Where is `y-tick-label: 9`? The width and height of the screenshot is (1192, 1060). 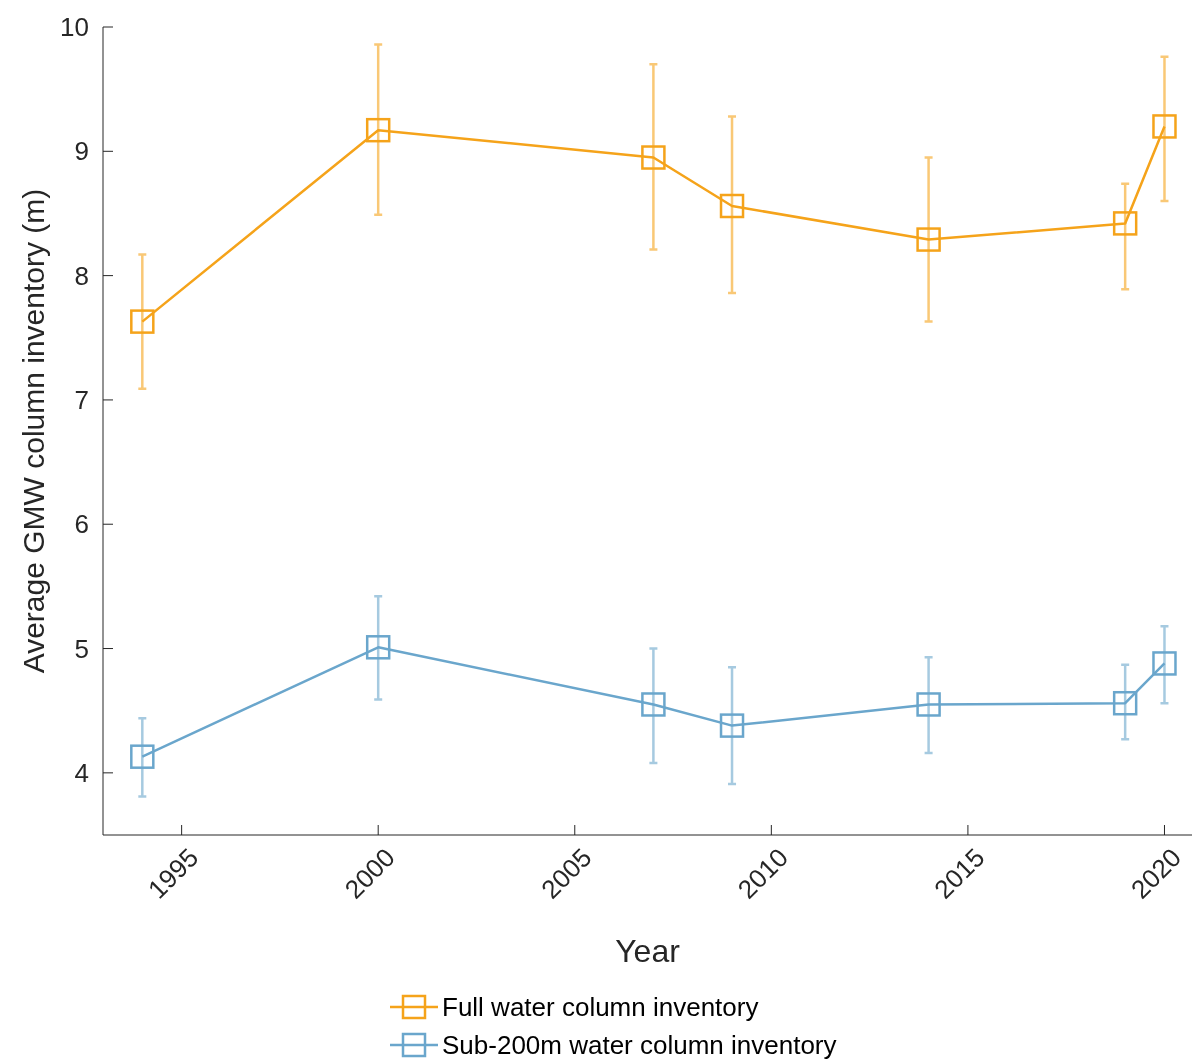 y-tick-label: 9 is located at coordinates (81, 151).